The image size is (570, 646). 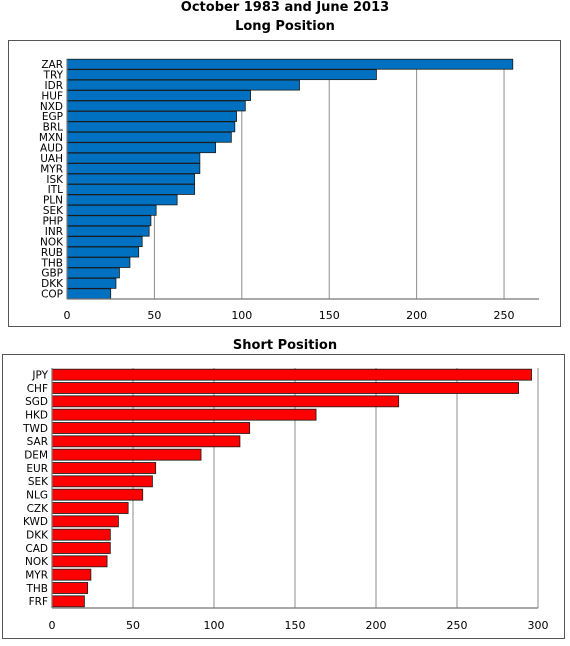 I want to click on long-bar-uah, so click(x=133, y=158).